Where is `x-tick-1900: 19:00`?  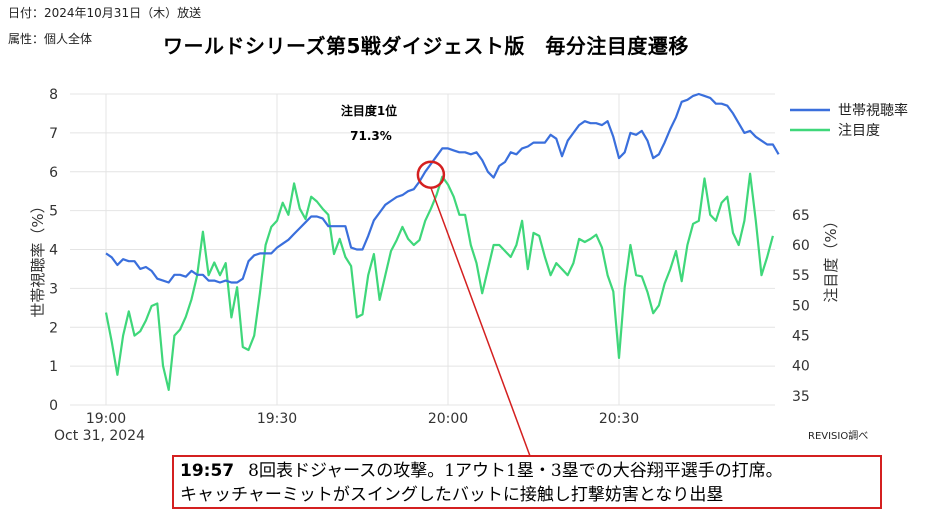 x-tick-1900: 19:00 is located at coordinates (106, 419).